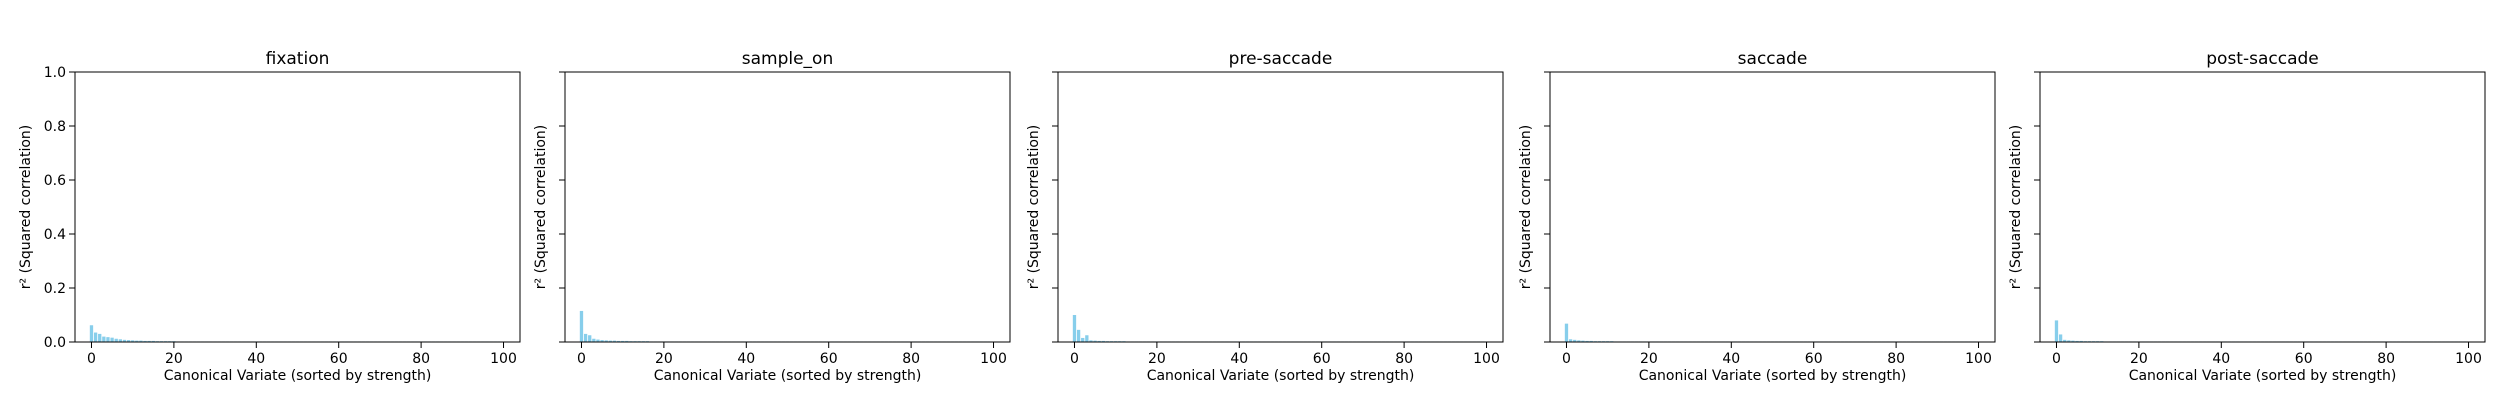 This screenshot has width=2500, height=400. Describe the element at coordinates (55, 181) in the screenshot. I see `y-tick-label: 0.6` at that location.